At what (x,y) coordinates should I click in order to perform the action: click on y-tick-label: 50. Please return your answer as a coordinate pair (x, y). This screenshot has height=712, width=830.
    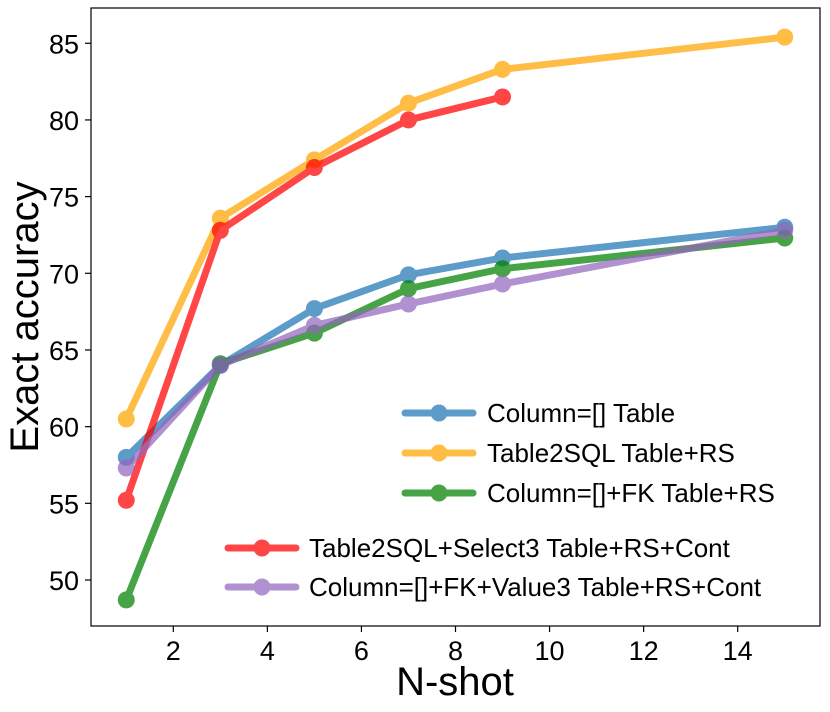
    Looking at the image, I should click on (64, 581).